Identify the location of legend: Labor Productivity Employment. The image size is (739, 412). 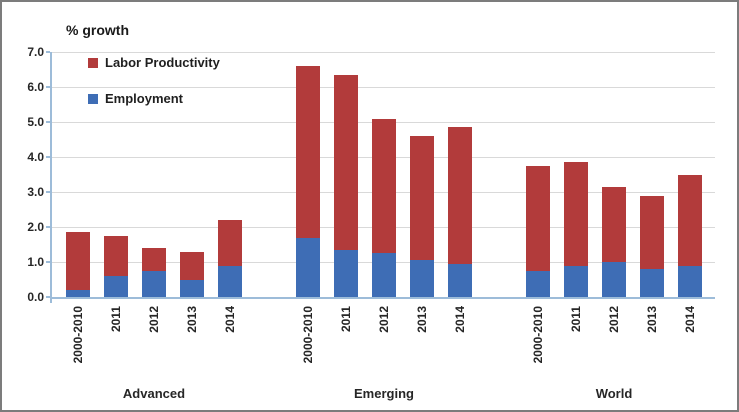
(154, 91).